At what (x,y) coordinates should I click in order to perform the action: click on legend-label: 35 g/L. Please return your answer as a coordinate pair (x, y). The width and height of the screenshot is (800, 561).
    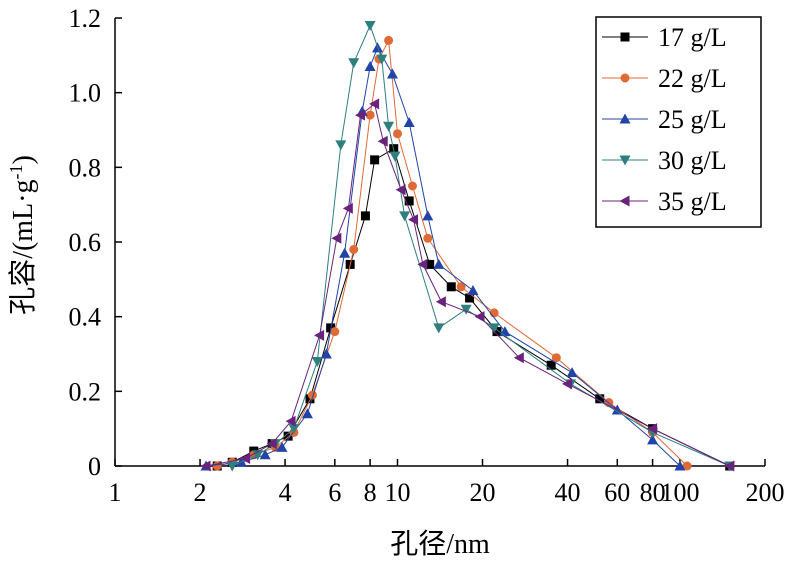
    Looking at the image, I should click on (692, 201).